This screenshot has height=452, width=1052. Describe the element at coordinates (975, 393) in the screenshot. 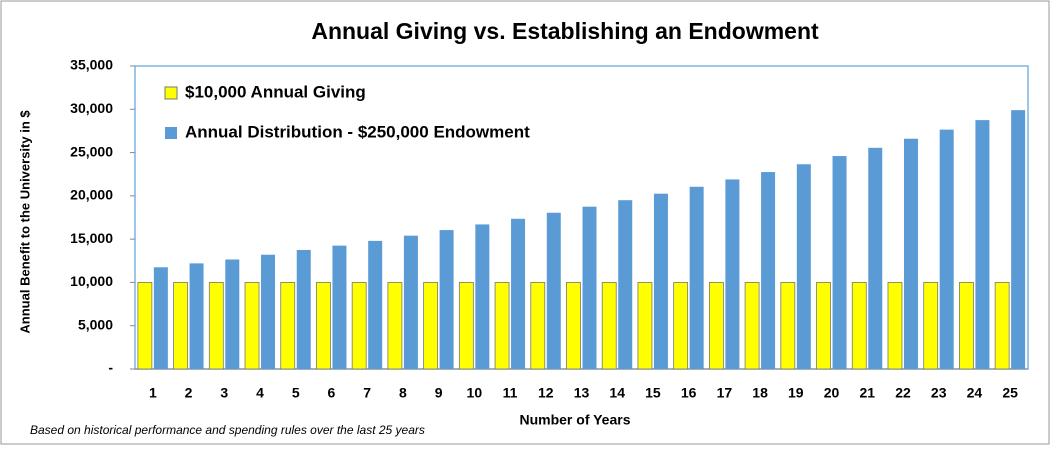

I see `x-tick-label: 24` at that location.